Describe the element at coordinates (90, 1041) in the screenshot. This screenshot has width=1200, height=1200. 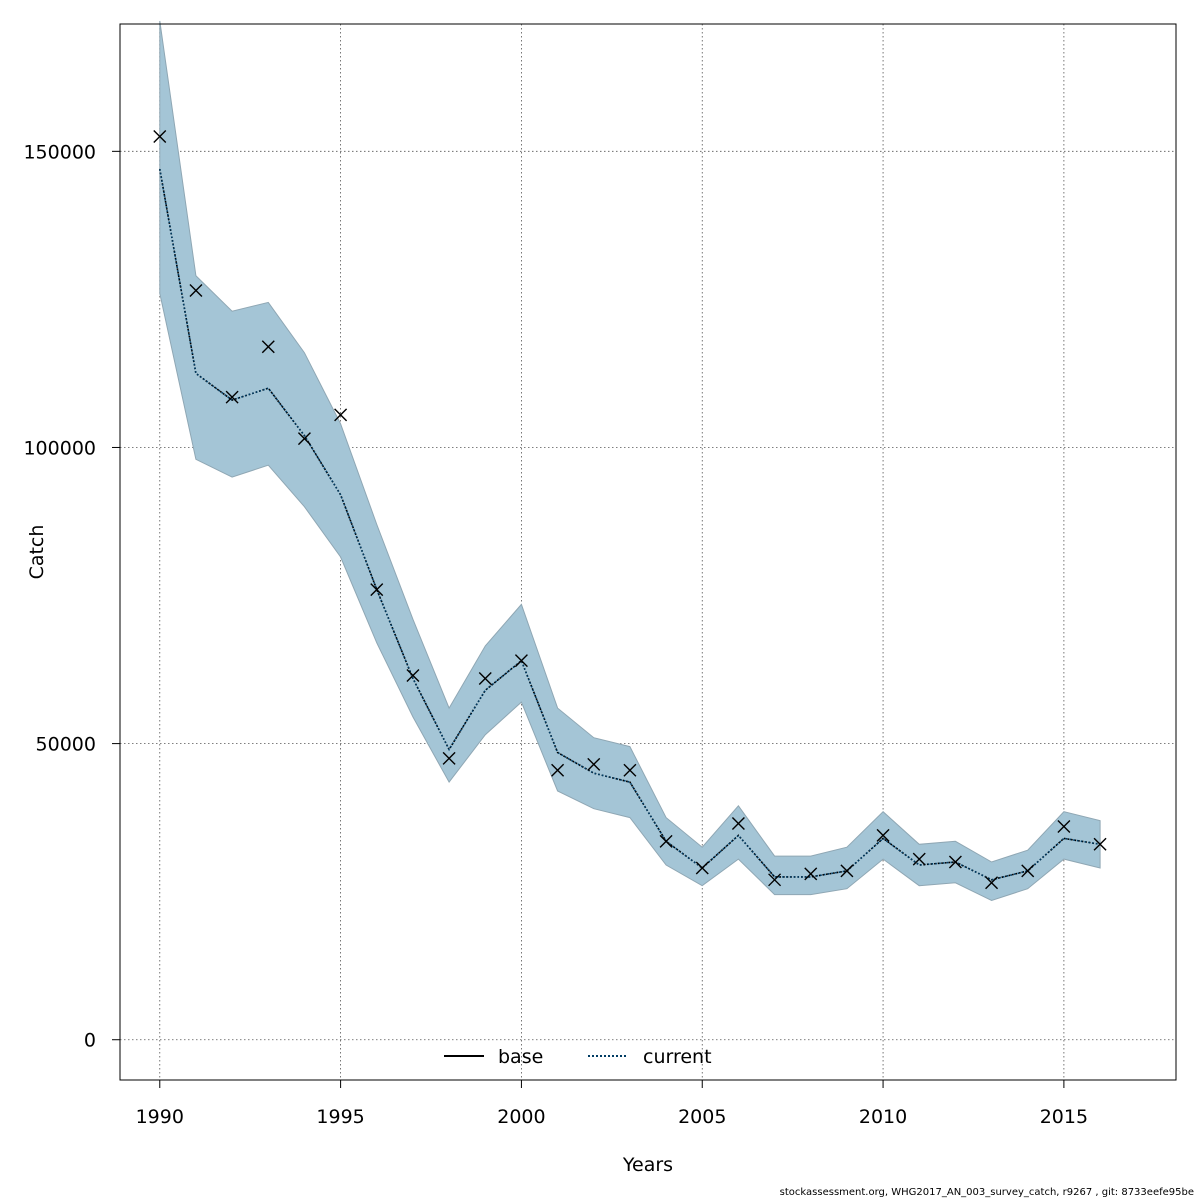
I see `y-tick-label: 0` at that location.